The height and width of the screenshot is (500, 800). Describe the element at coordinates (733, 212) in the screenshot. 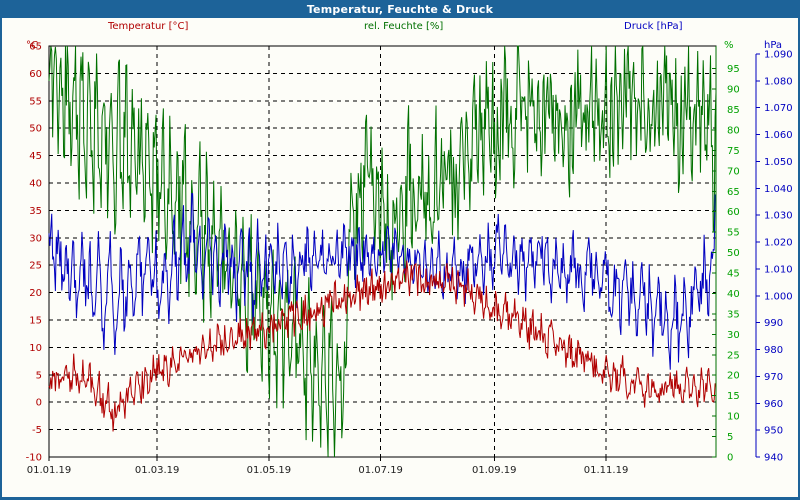

I see `tick-label-percent: 60` at that location.